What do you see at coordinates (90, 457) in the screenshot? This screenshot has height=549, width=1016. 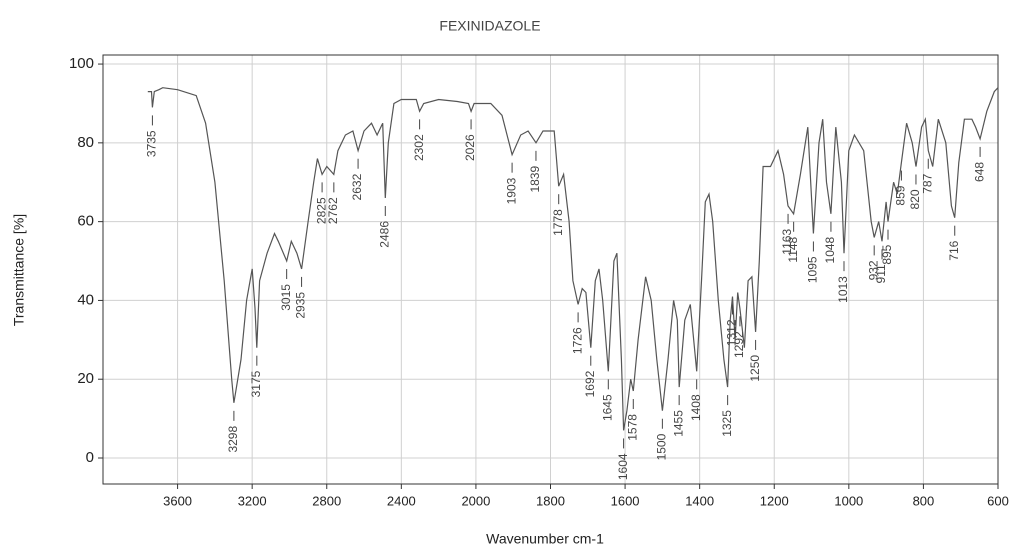 I see `y-tick-label: 0` at bounding box center [90, 457].